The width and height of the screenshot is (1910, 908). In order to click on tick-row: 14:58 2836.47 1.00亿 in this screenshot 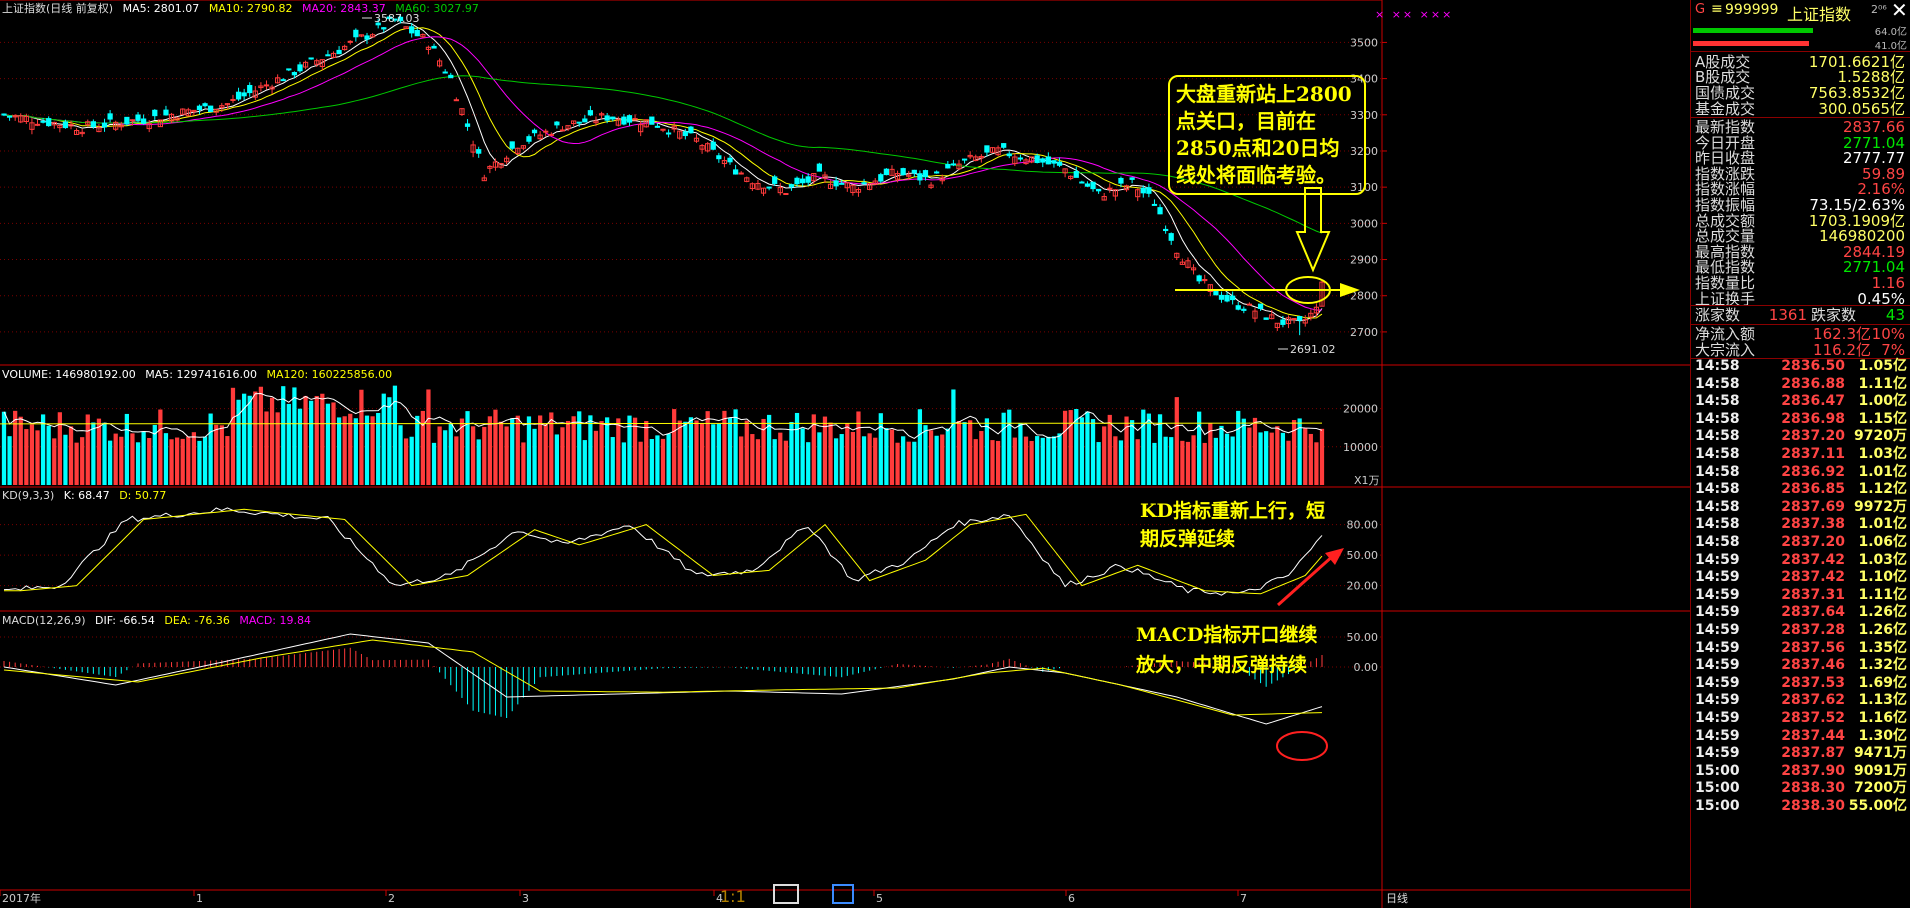, I will do `click(1801, 401)`.